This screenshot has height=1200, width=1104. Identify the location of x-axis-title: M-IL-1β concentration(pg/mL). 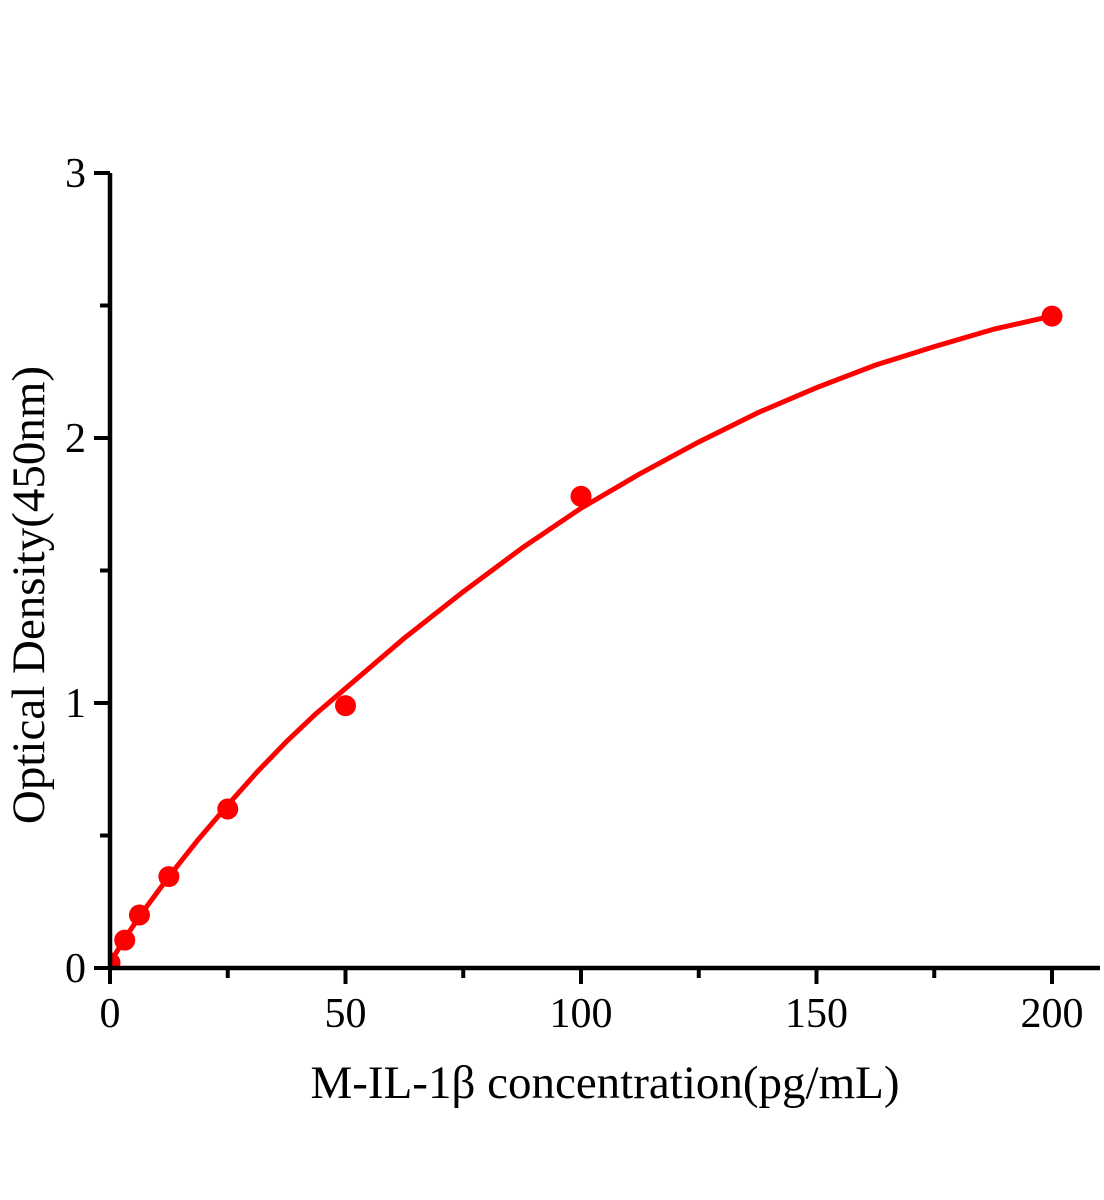
(604, 1083).